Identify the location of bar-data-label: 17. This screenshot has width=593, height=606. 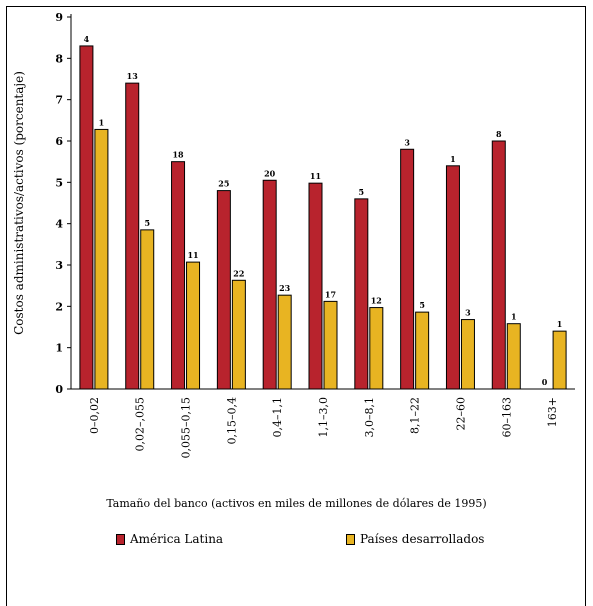
(330, 294).